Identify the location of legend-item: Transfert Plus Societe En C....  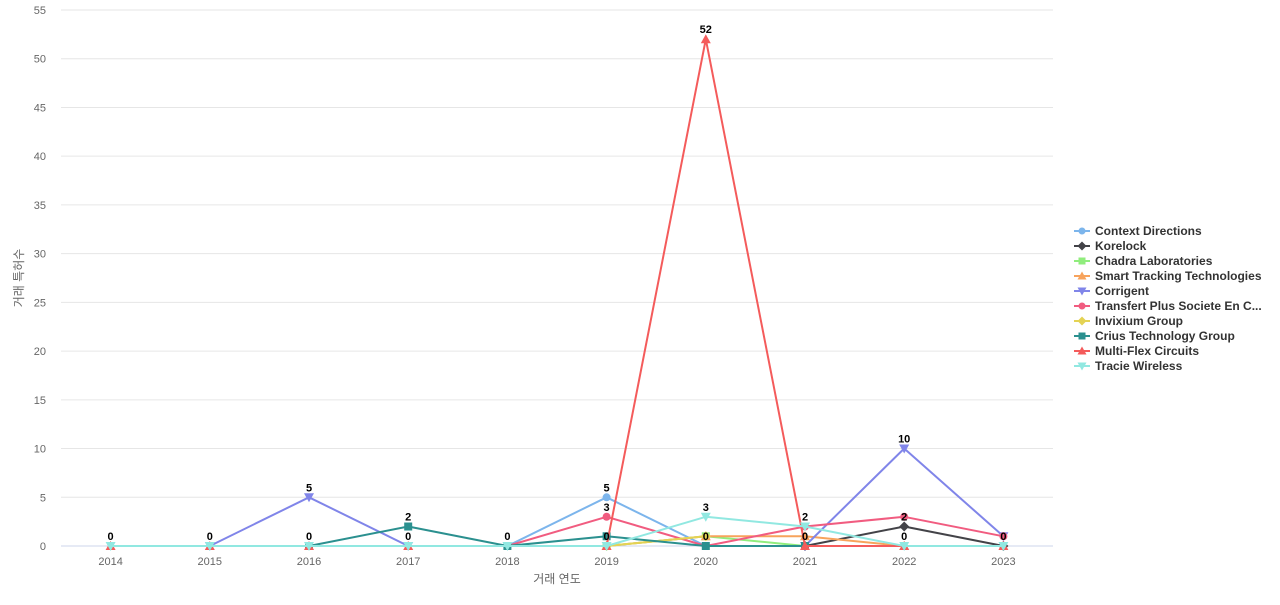
(1168, 306).